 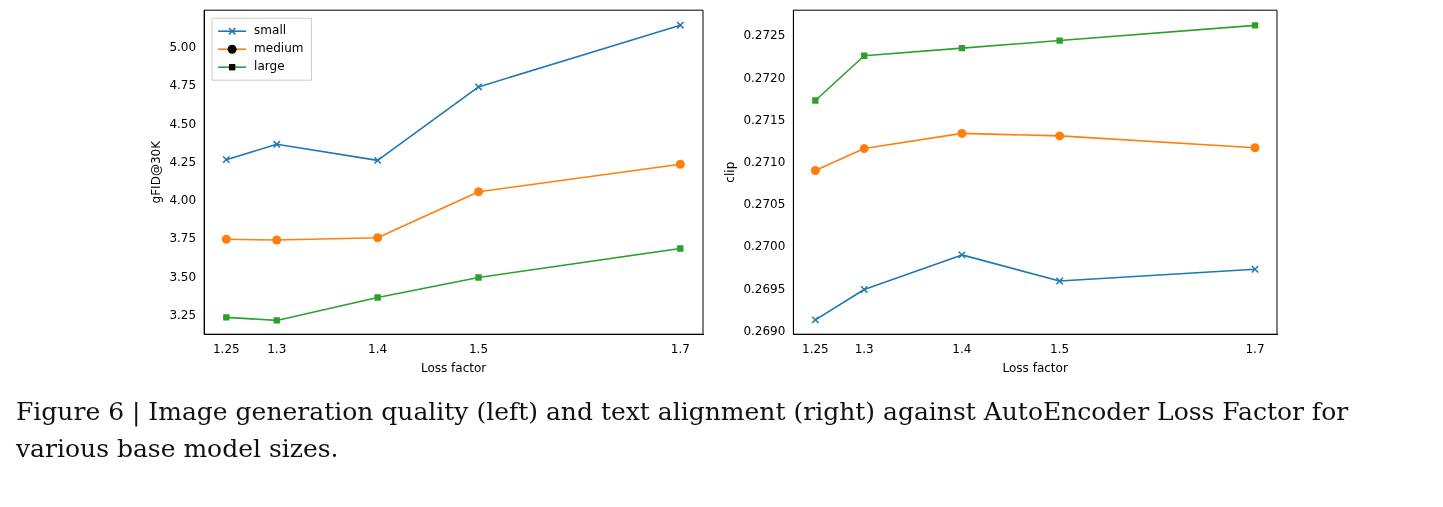 I want to click on y-tick-label: 0.2710, so click(x=764, y=162).